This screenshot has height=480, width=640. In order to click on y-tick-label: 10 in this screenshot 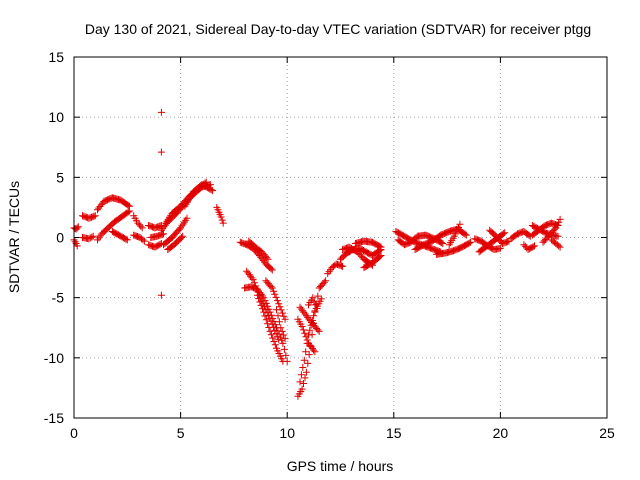, I will do `click(56, 117)`.